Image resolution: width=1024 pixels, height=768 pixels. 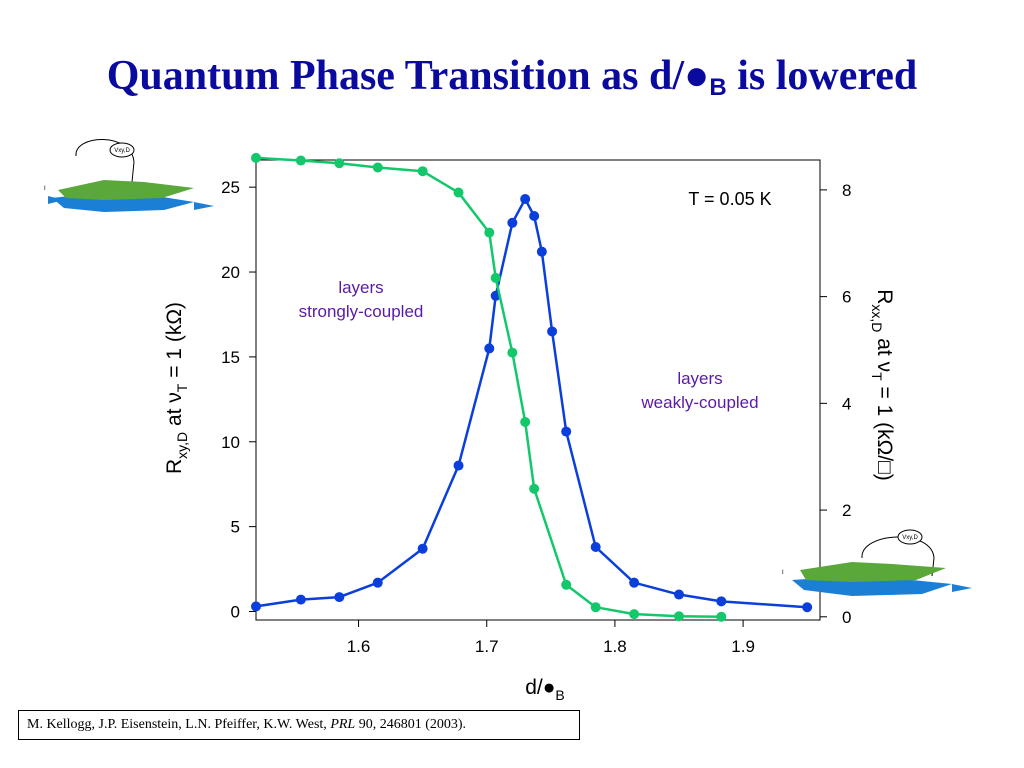 I want to click on y-left-axis-label: Rxy,D at νT = 1 (kΩ), so click(x=176, y=388).